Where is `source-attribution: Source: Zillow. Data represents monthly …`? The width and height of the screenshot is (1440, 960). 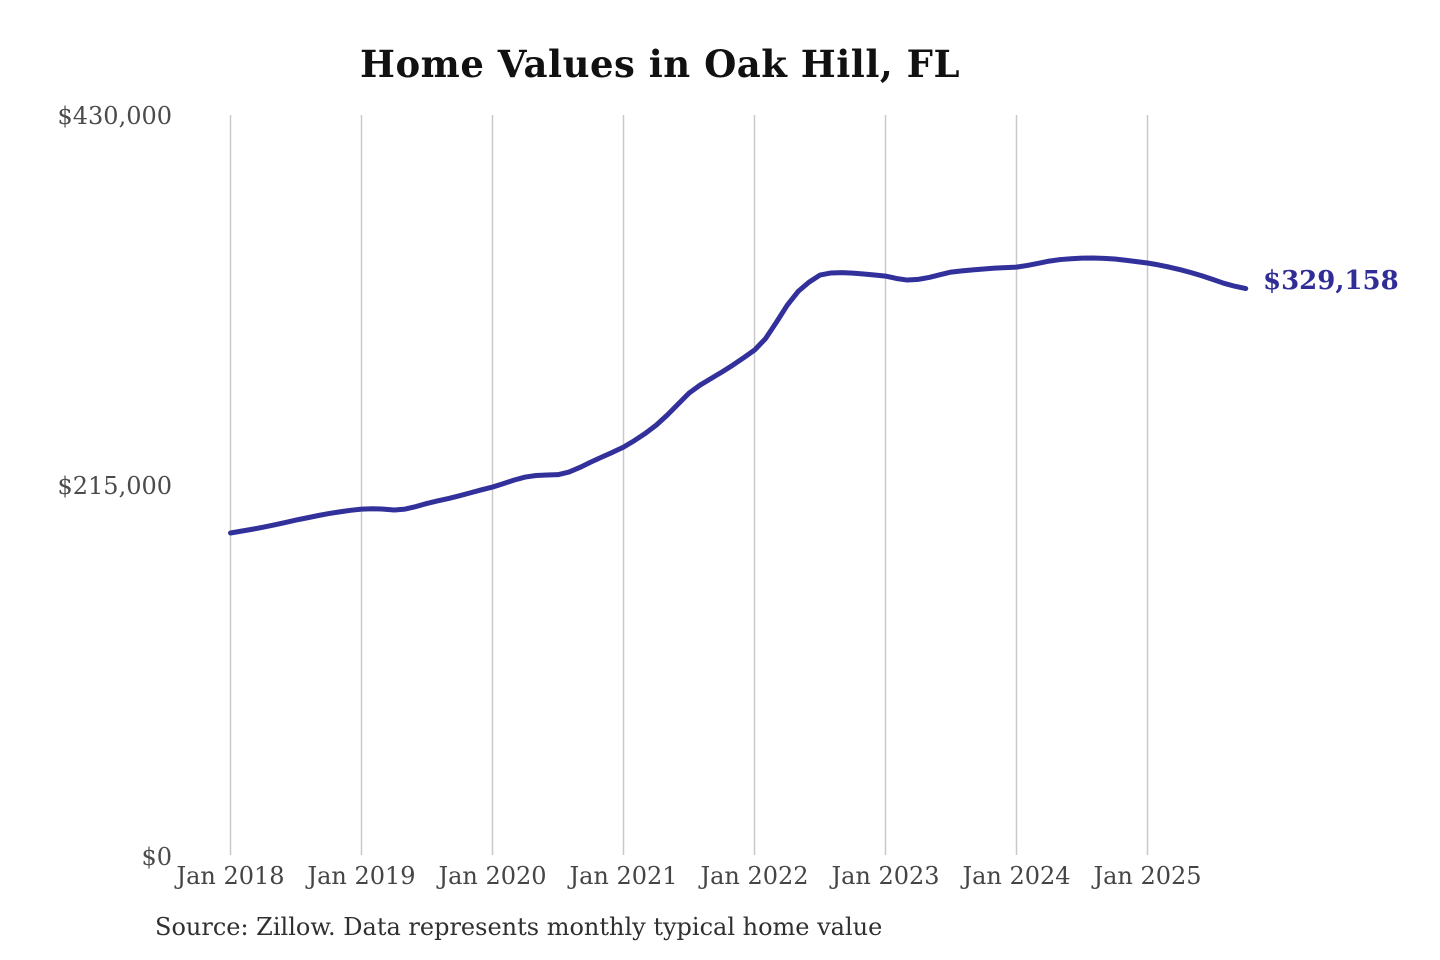 source-attribution: Source: Zillow. Data represents monthly … is located at coordinates (519, 927).